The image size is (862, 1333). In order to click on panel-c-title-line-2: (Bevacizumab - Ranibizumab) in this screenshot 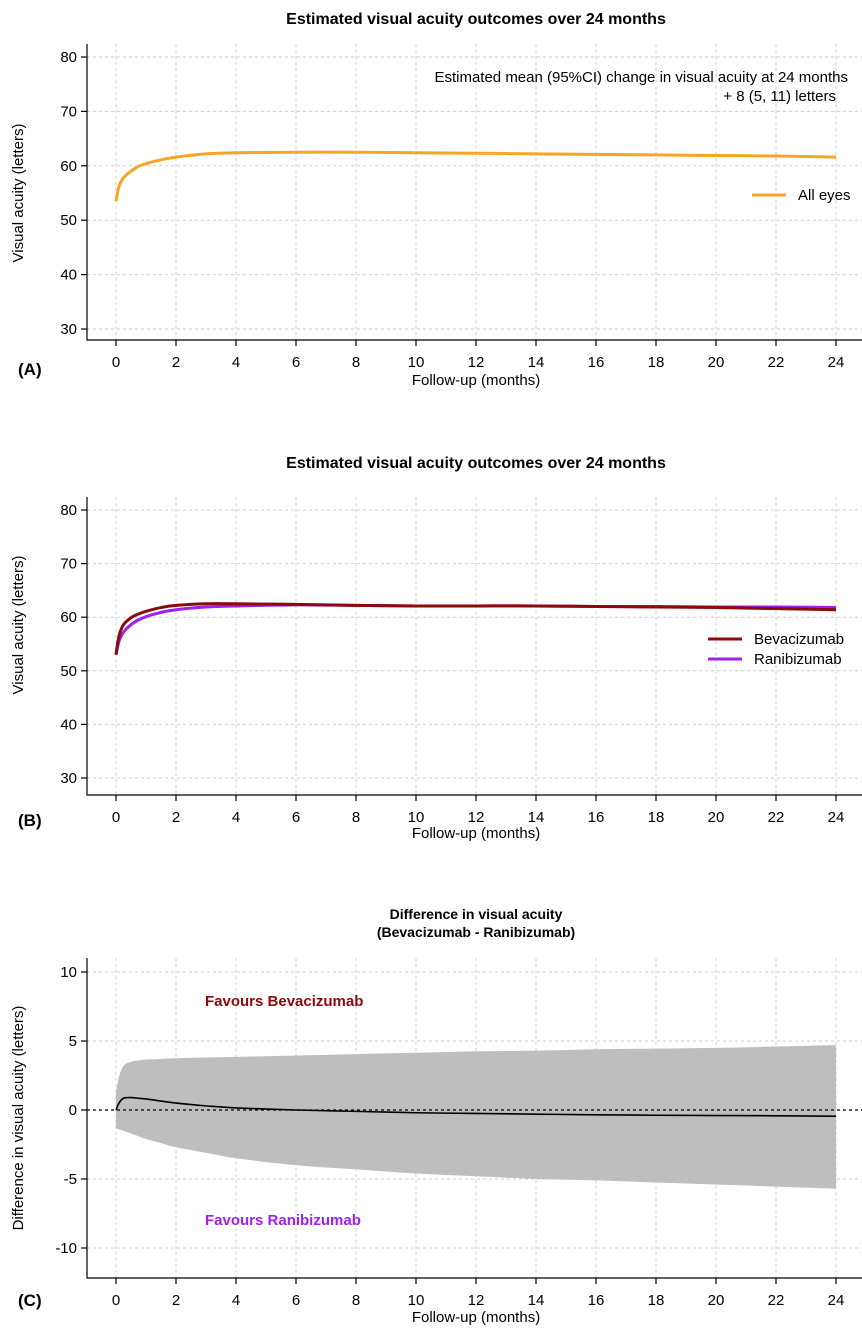, I will do `click(476, 932)`.